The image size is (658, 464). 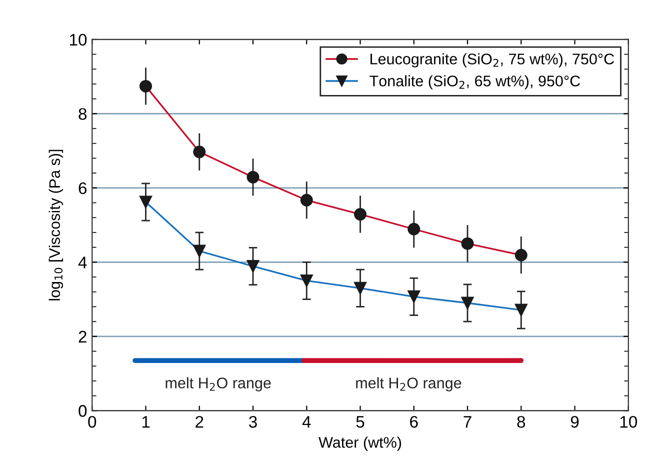 What do you see at coordinates (475, 82) in the screenshot?
I see `legend-label: Tonalite (SiO$_{2}$, 65 wt%), 950°C` at bounding box center [475, 82].